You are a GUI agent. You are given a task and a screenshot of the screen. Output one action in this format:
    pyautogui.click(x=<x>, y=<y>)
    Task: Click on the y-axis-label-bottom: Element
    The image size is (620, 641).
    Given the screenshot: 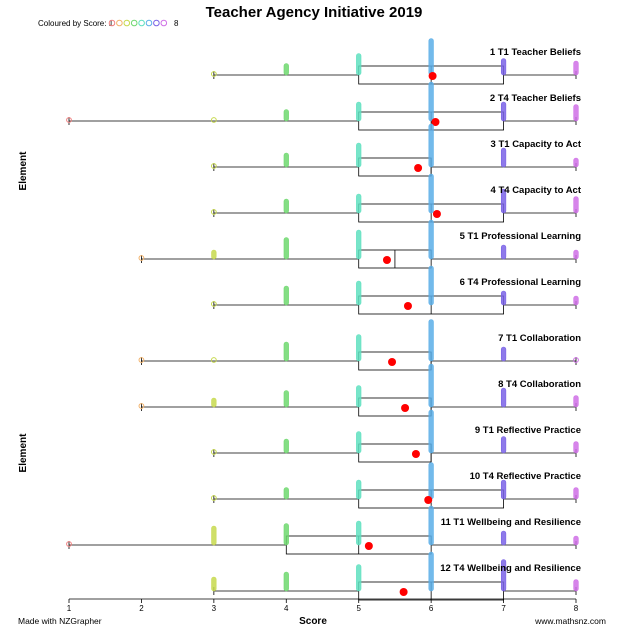 What is the action you would take?
    pyautogui.click(x=23, y=453)
    